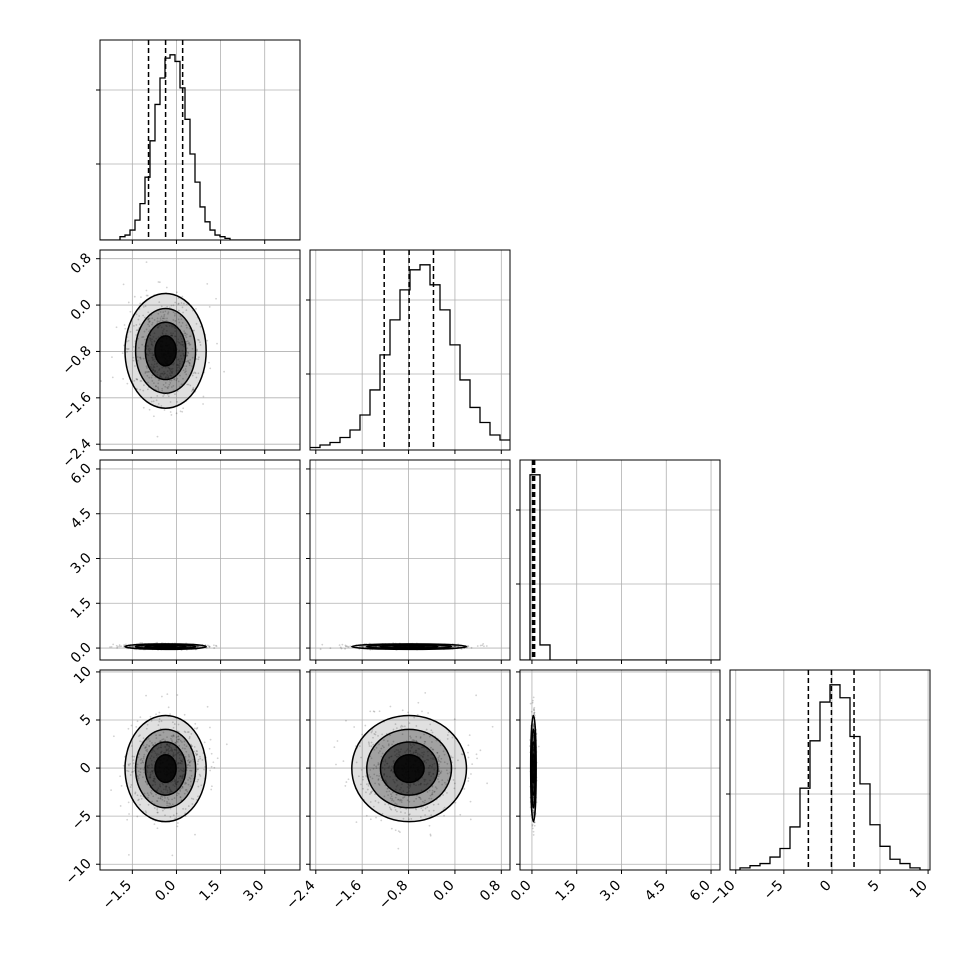 Image resolution: width=970 pixels, height=970 pixels. I want to click on panel-body, so click(200, 140).